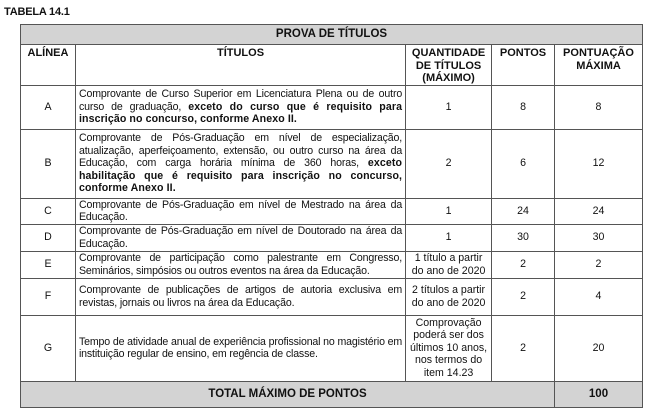  I want to click on pontos-cell: 24, so click(523, 211).